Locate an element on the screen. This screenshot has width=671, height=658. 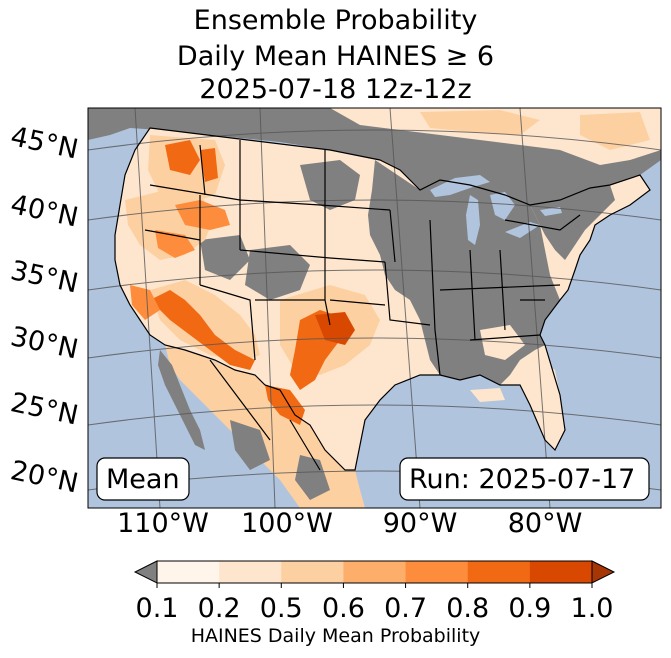
lat-label-25: 25°N is located at coordinates (44, 409).